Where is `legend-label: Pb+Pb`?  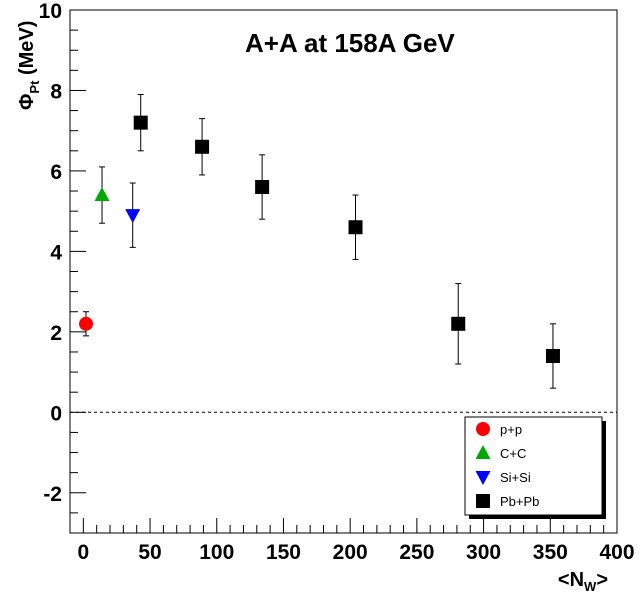 legend-label: Pb+Pb is located at coordinates (519, 501).